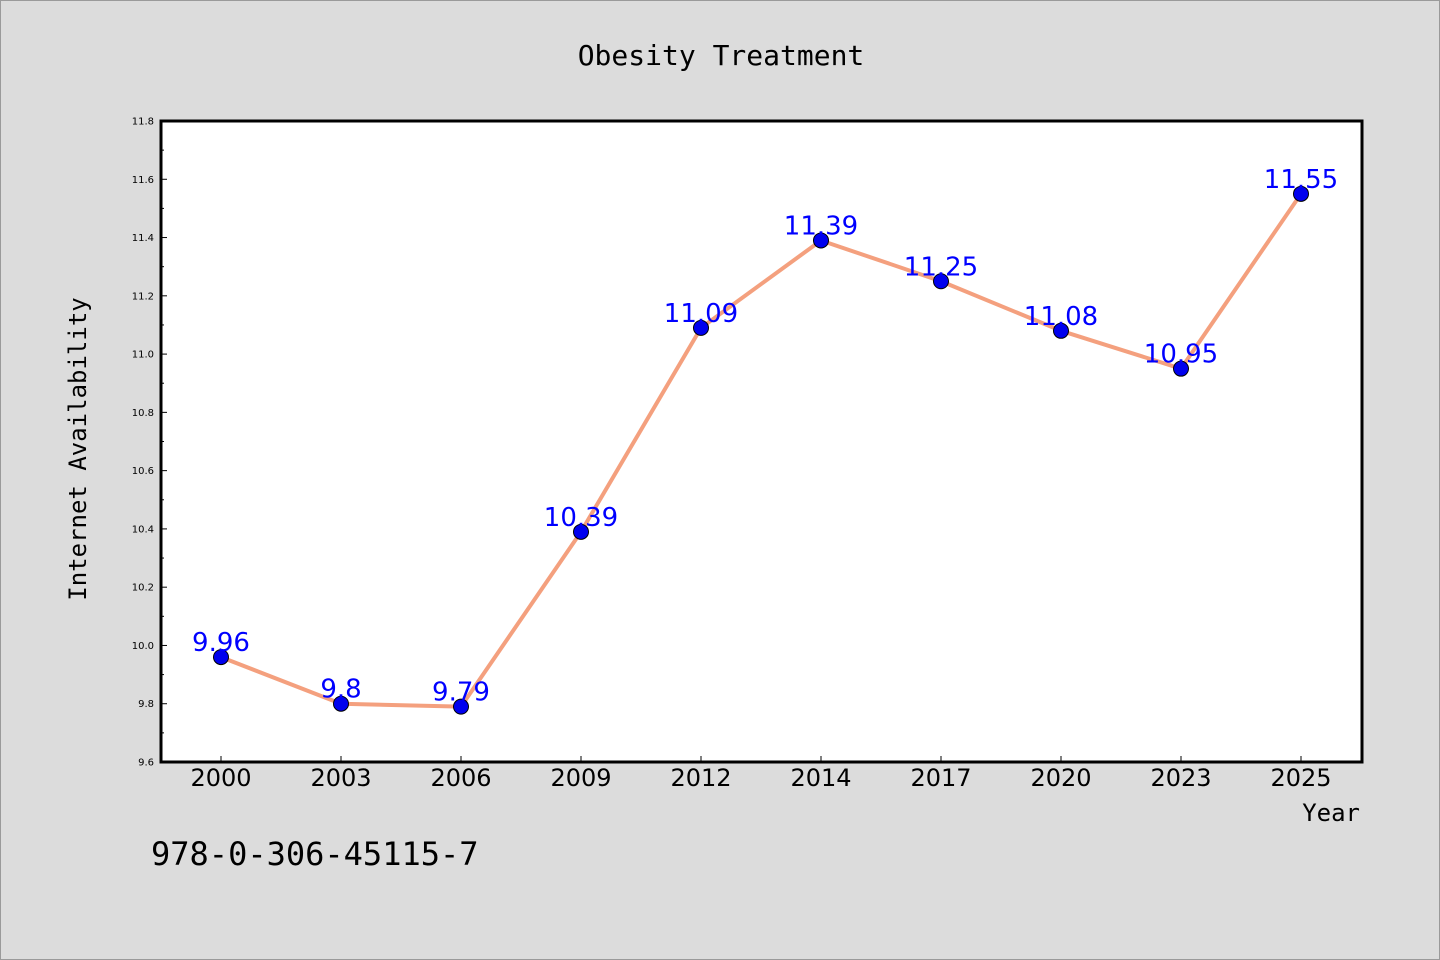  I want to click on y-tick-label: 10.0, so click(143, 646).